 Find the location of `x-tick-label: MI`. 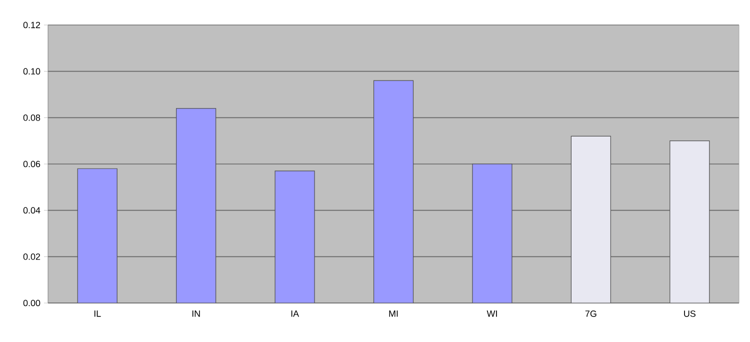

x-tick-label: MI is located at coordinates (393, 313).